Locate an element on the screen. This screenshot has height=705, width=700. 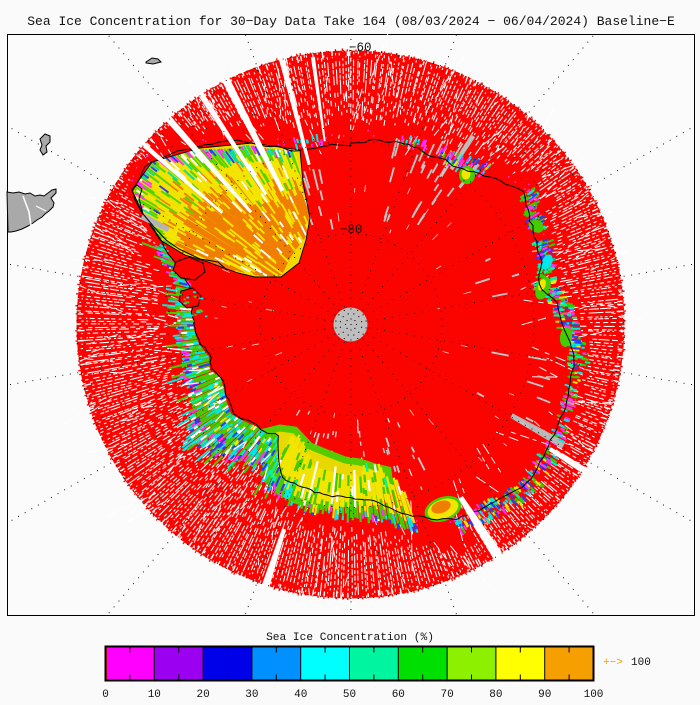
svg-text: 80 is located at coordinates (495, 694).